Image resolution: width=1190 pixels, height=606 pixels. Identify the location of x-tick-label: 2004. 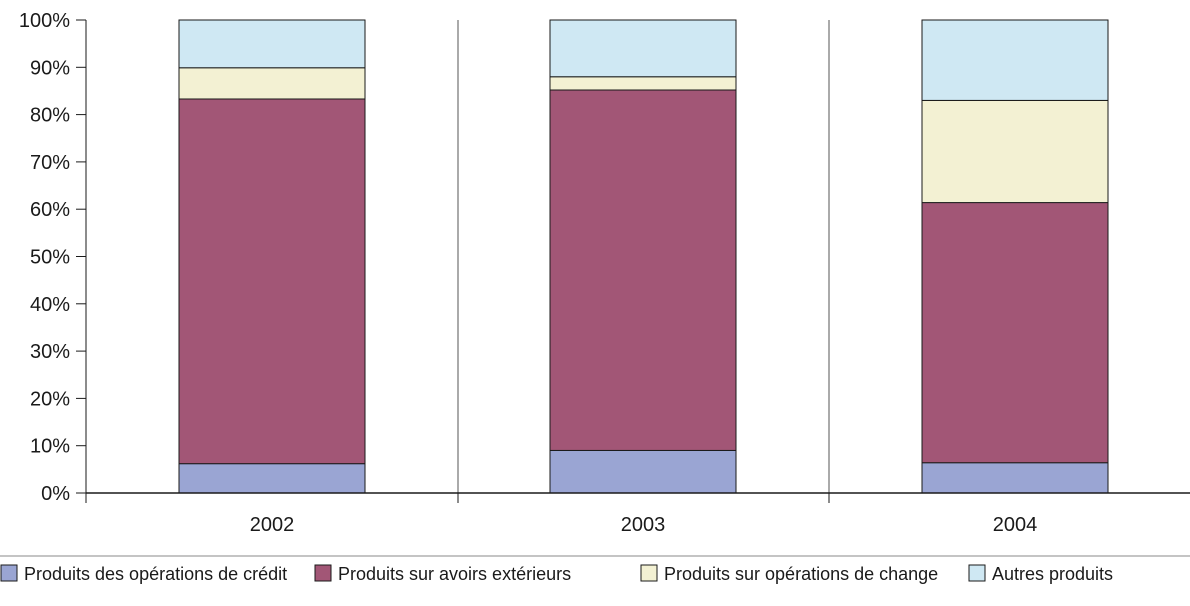
(1015, 525).